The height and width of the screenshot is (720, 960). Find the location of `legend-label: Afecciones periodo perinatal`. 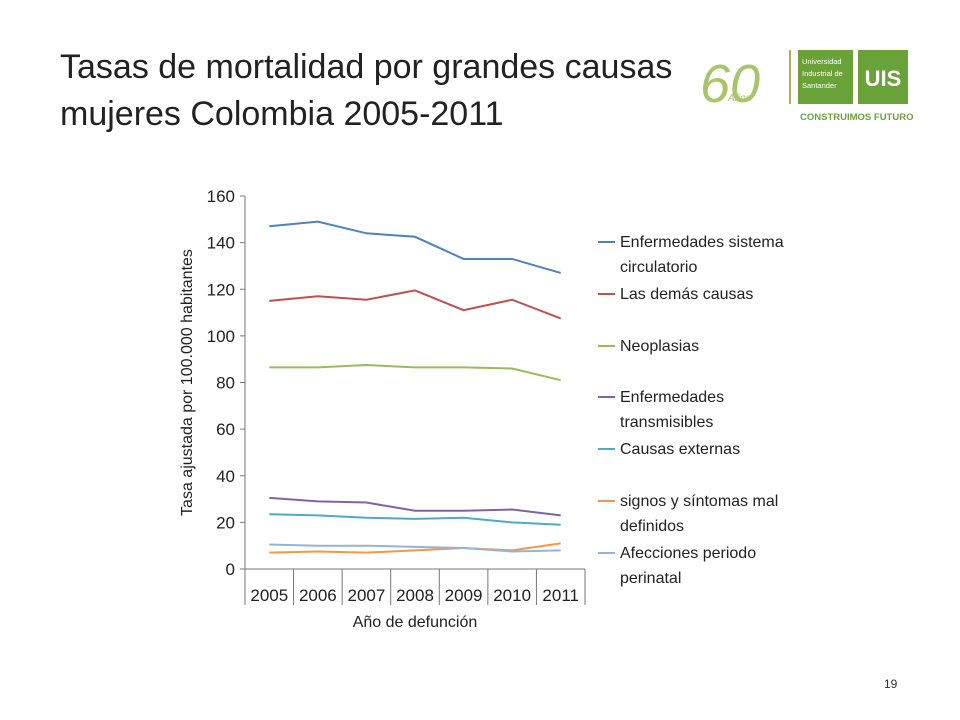

legend-label: Afecciones periodo perinatal is located at coordinates (688, 565).